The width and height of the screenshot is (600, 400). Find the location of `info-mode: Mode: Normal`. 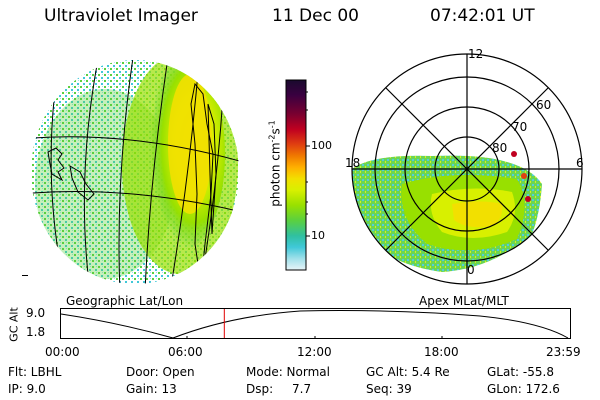

info-mode: Mode: Normal is located at coordinates (288, 372).